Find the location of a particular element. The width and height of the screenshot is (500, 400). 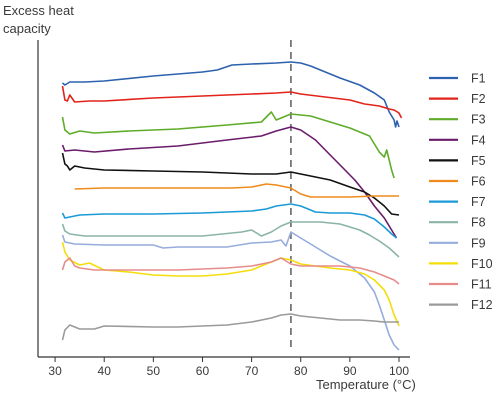

series-line-f3 is located at coordinates (228, 145).